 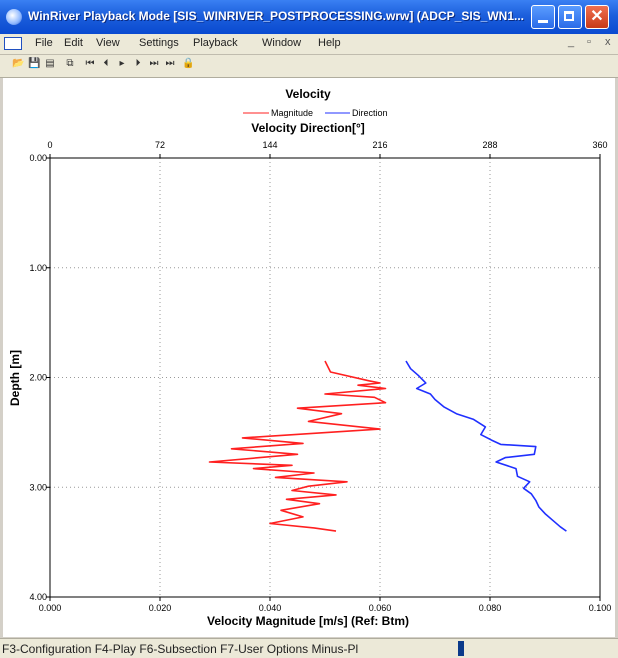 I want to click on series-direction-line, so click(x=486, y=446).